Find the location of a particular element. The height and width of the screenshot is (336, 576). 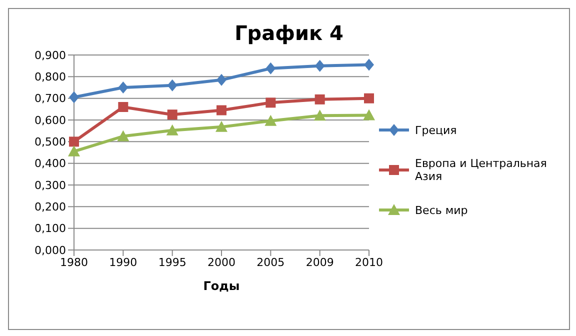

y-tick-label: 0,600 is located at coordinates (50, 120).